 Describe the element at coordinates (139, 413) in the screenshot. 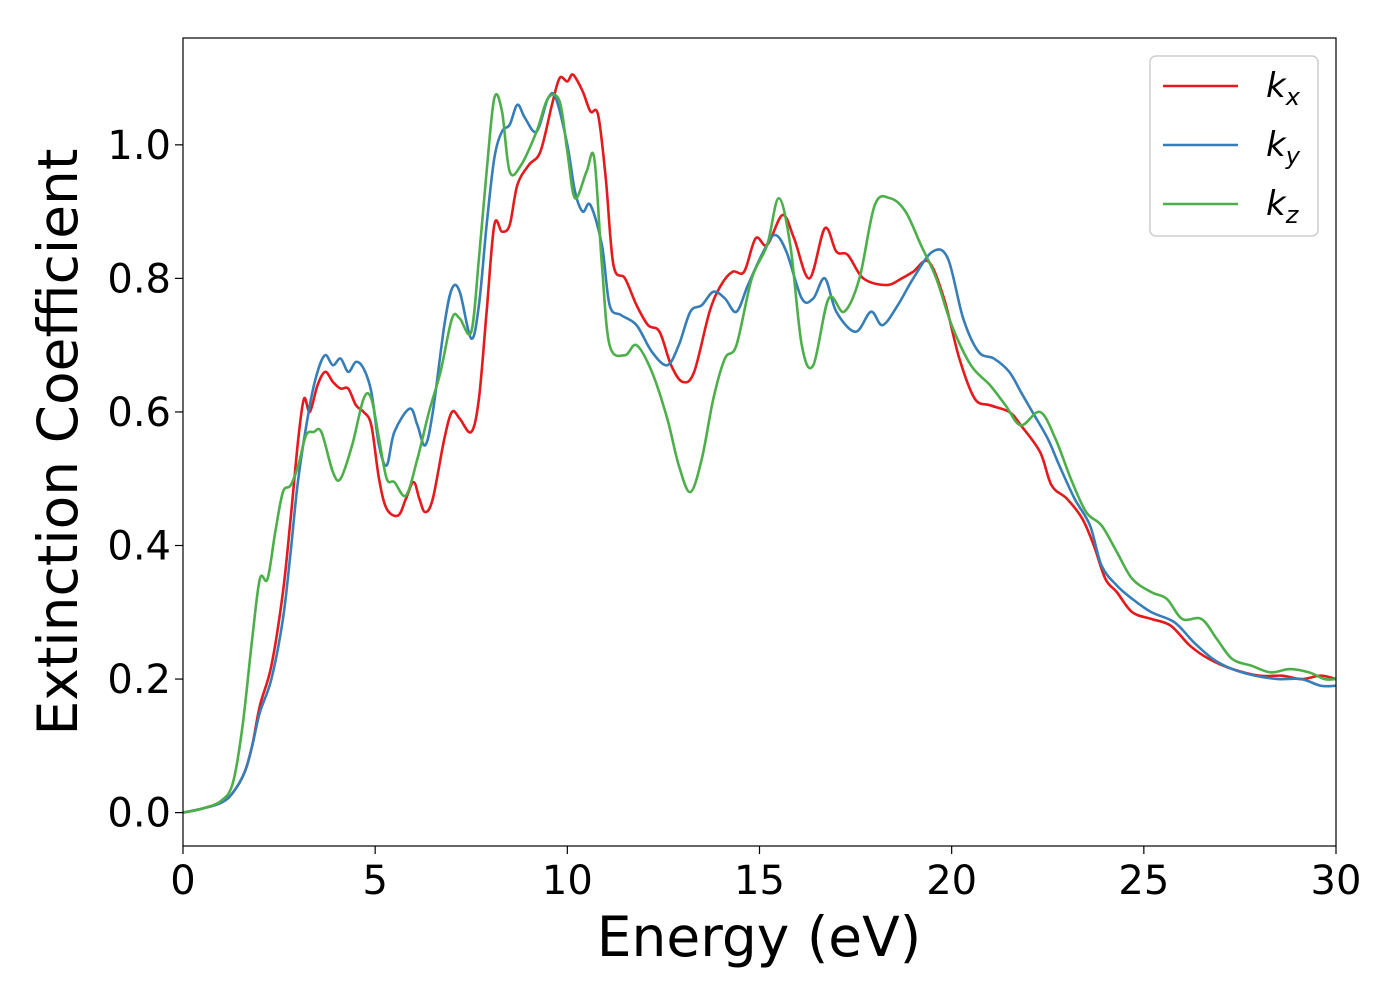

I see `y-tick-label: 0.6` at that location.